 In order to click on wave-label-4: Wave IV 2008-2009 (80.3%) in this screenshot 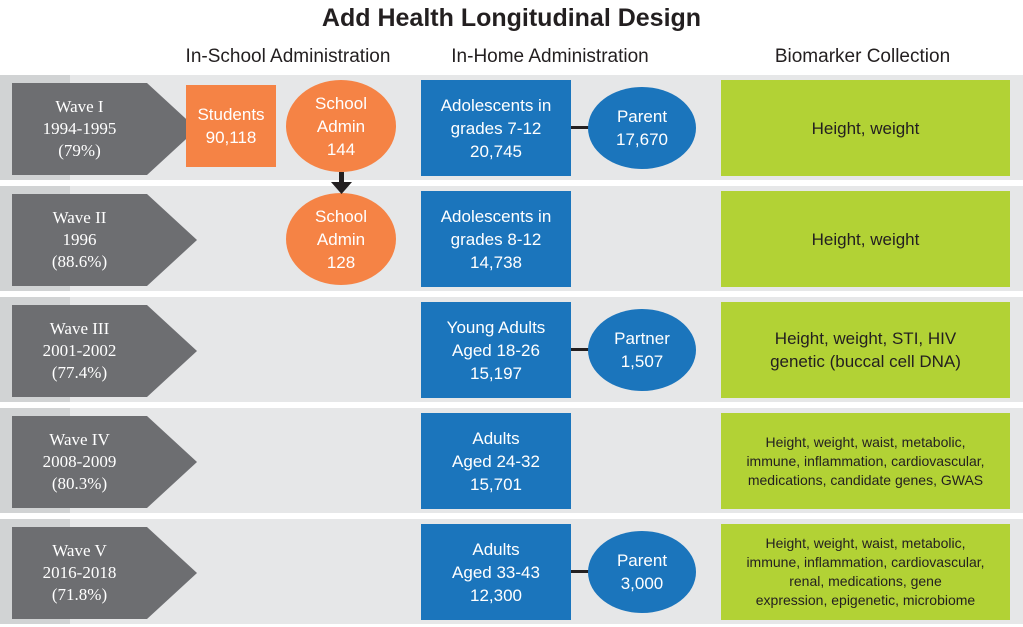, I will do `click(104, 462)`.